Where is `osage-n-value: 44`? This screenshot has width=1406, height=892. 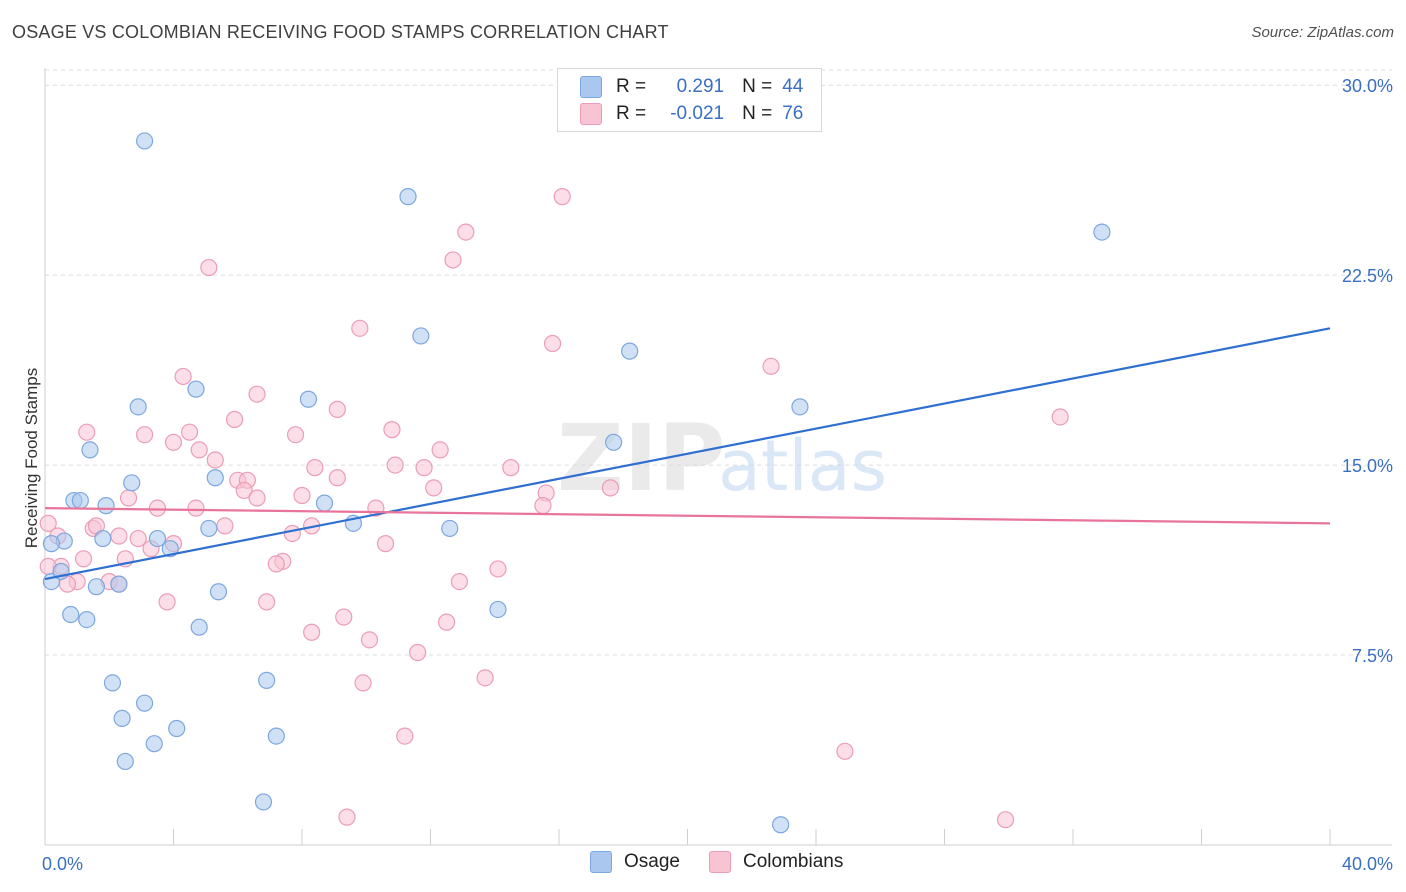 osage-n-value: 44 is located at coordinates (793, 86).